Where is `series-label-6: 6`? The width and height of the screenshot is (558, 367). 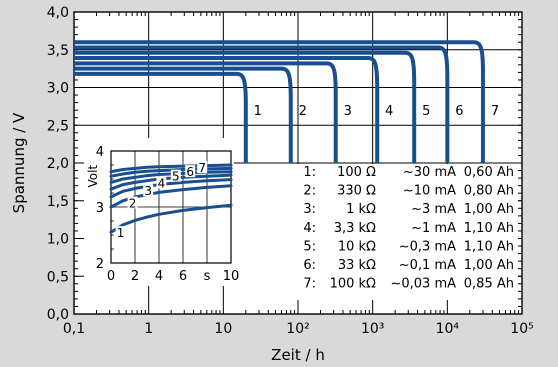
series-label-6: 6 is located at coordinates (459, 111).